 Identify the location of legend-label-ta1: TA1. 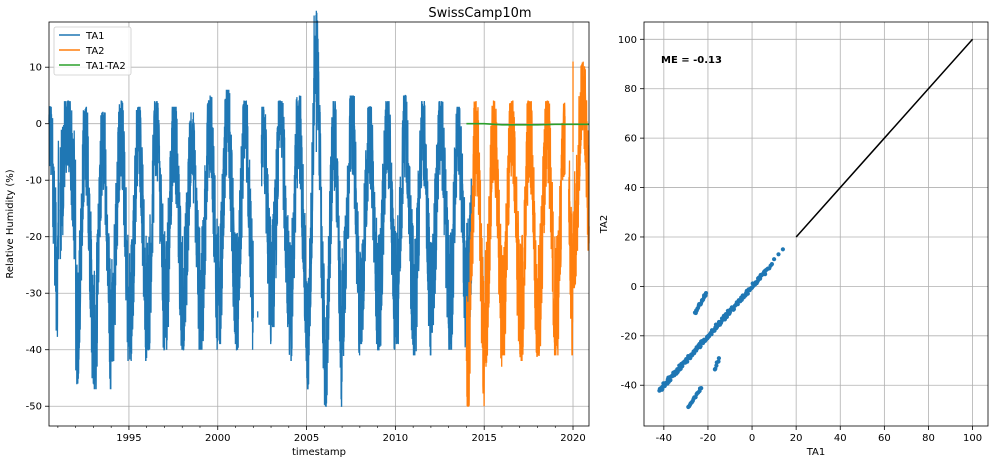
(95, 36).